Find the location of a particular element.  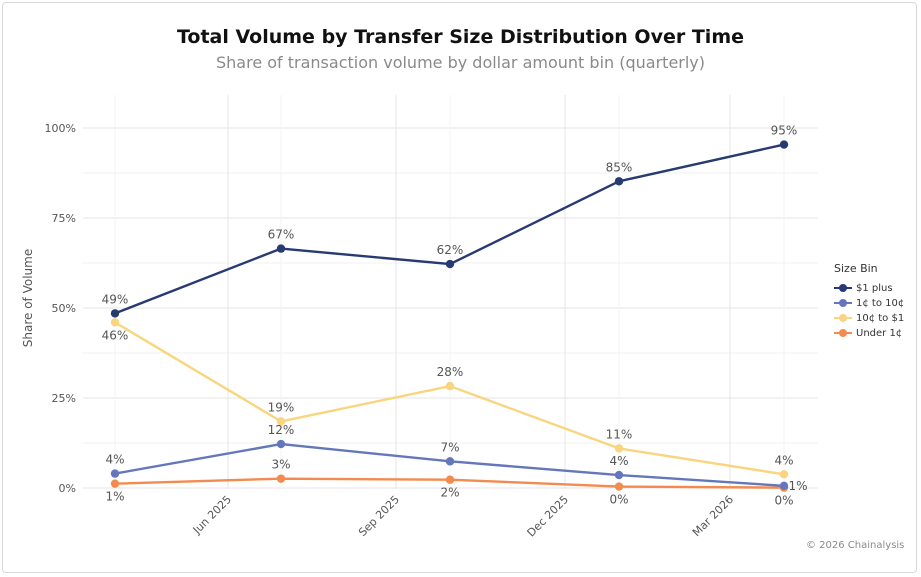

data-label: 46% is located at coordinates (115, 335).